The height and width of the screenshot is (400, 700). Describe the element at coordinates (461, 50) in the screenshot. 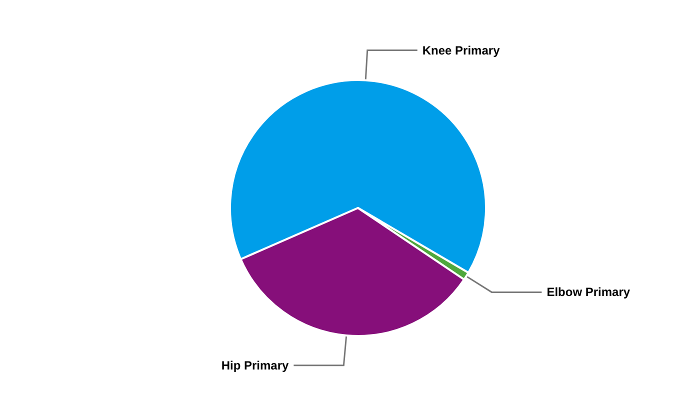

I see `slice-label: Knee Primary` at that location.